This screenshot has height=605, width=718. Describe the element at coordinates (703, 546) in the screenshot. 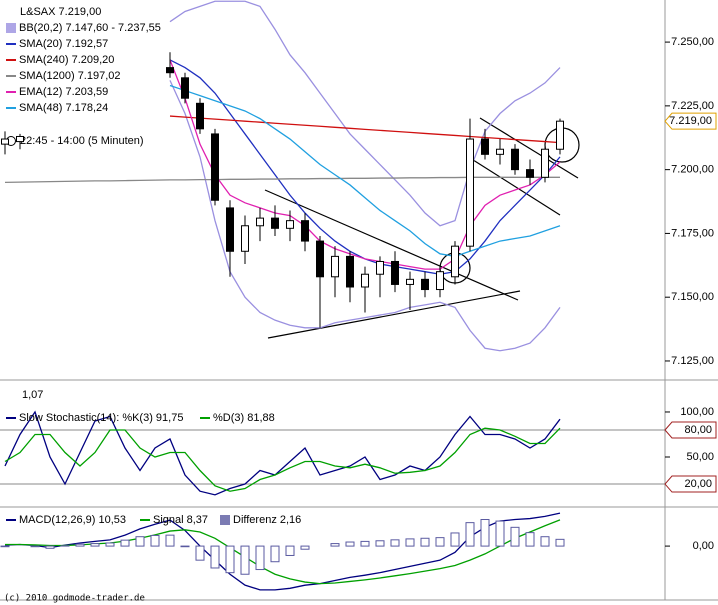

I see `y-tick-label: 0,00` at that location.